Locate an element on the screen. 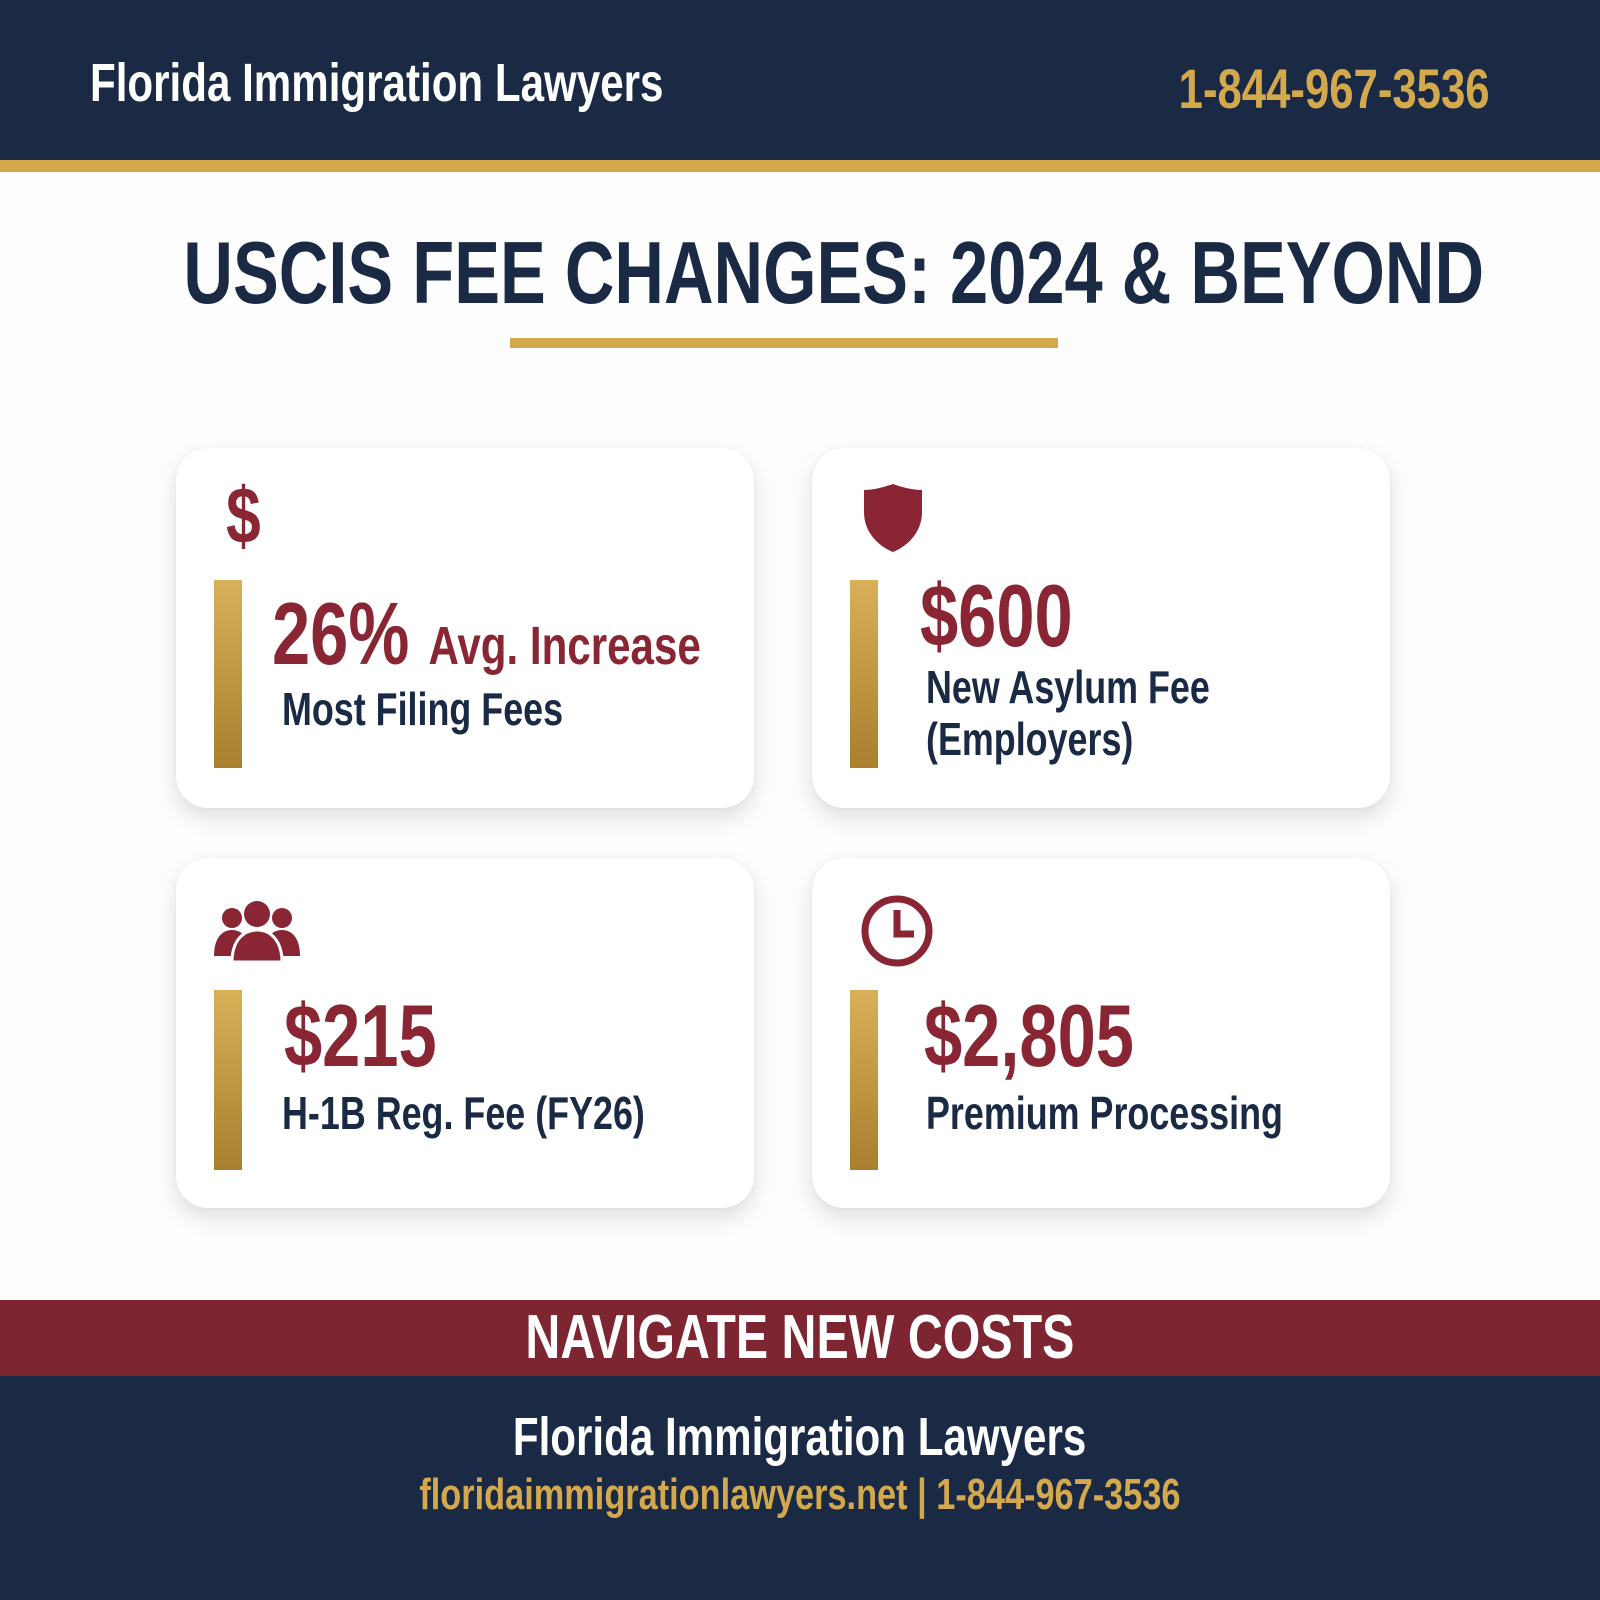 The width and height of the screenshot is (1600, 1600). stat-label: New Asylum Fee (Employers) is located at coordinates (1068, 713).